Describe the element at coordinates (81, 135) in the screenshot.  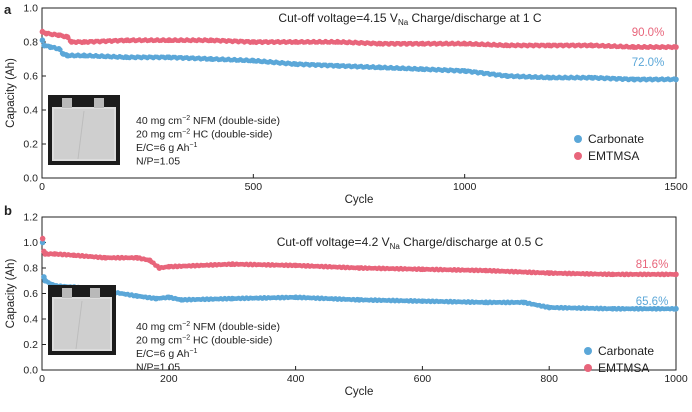
I see `cell-fold` at that location.